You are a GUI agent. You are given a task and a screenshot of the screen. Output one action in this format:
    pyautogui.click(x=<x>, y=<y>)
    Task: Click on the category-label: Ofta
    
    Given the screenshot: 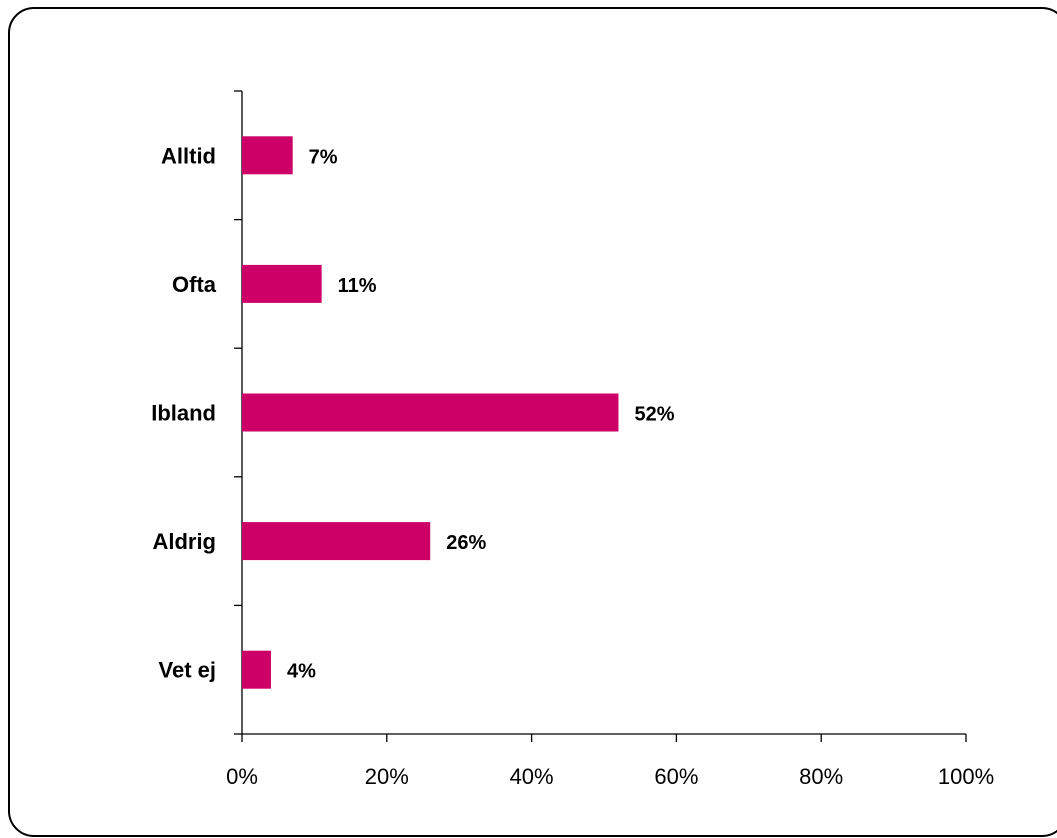 What is the action you would take?
    pyautogui.click(x=194, y=284)
    